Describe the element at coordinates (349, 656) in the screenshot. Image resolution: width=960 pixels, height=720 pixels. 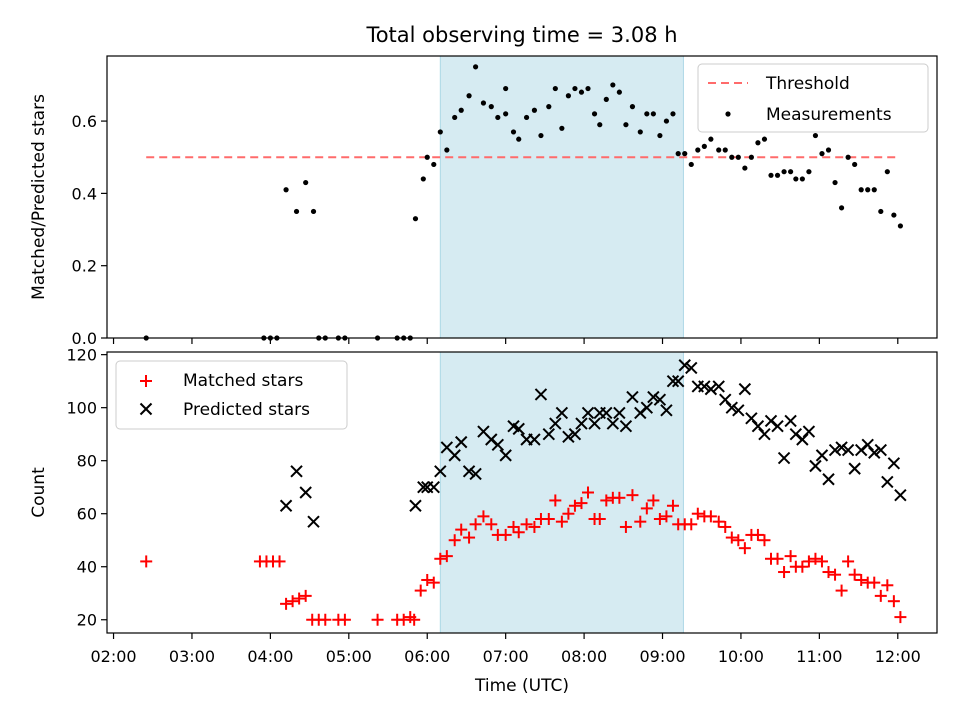
I see `x-tick-label: 05:00` at that location.